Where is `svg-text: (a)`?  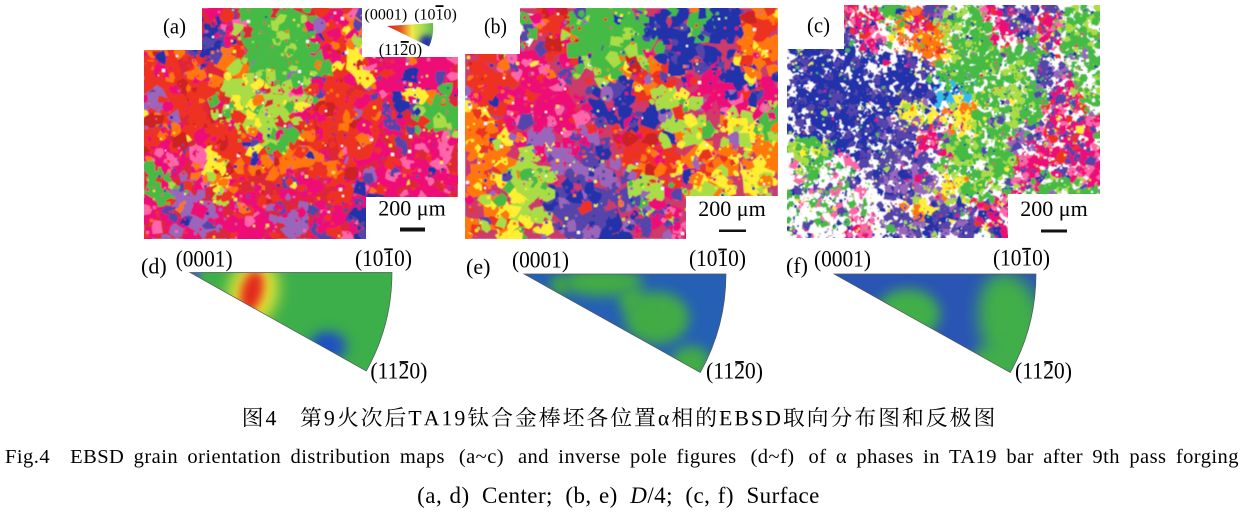 svg-text: (a) is located at coordinates (174, 25).